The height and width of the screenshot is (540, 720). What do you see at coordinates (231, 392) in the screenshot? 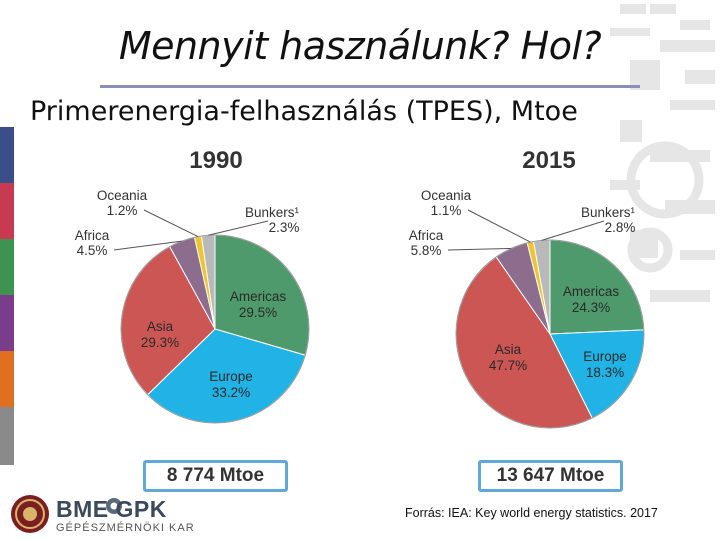
I see `slice-value-label-1990-europe: 33.2%` at bounding box center [231, 392].